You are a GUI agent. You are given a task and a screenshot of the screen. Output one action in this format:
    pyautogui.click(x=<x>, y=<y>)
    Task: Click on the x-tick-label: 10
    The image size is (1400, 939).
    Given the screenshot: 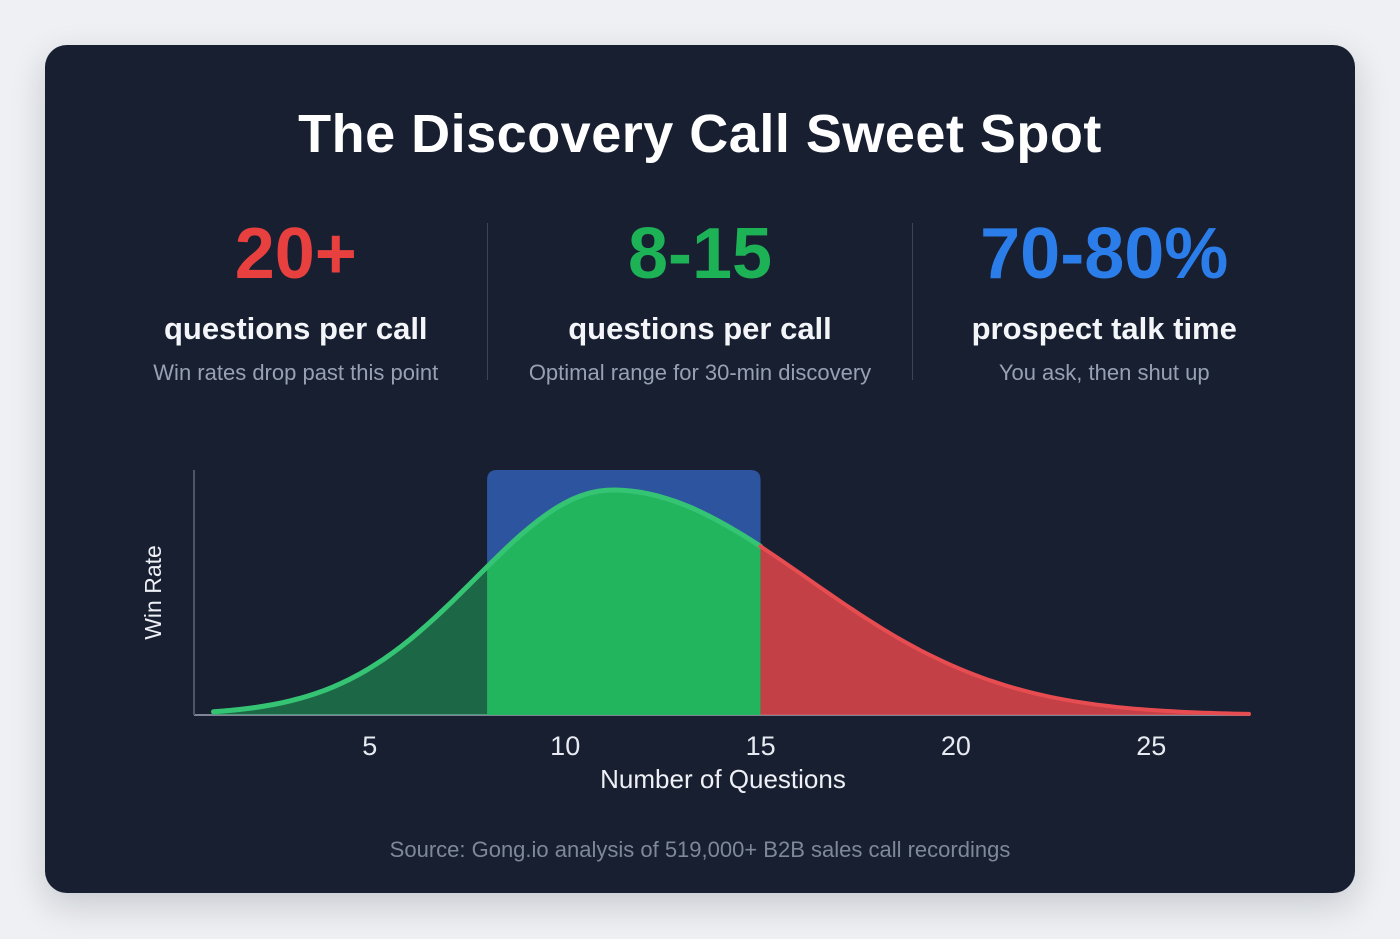 What is the action you would take?
    pyautogui.click(x=565, y=746)
    